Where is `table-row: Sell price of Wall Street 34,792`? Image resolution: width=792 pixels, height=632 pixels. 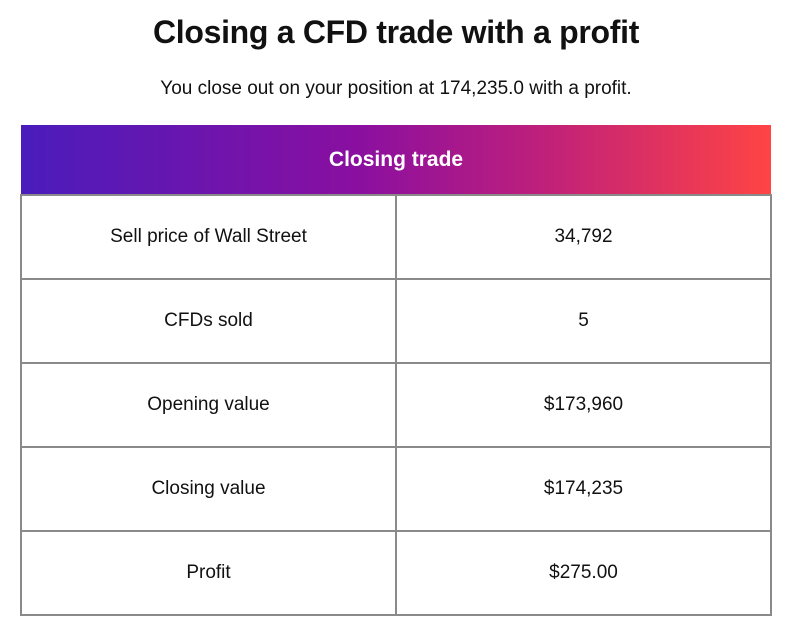 table-row: Sell price of Wall Street 34,792 is located at coordinates (396, 237).